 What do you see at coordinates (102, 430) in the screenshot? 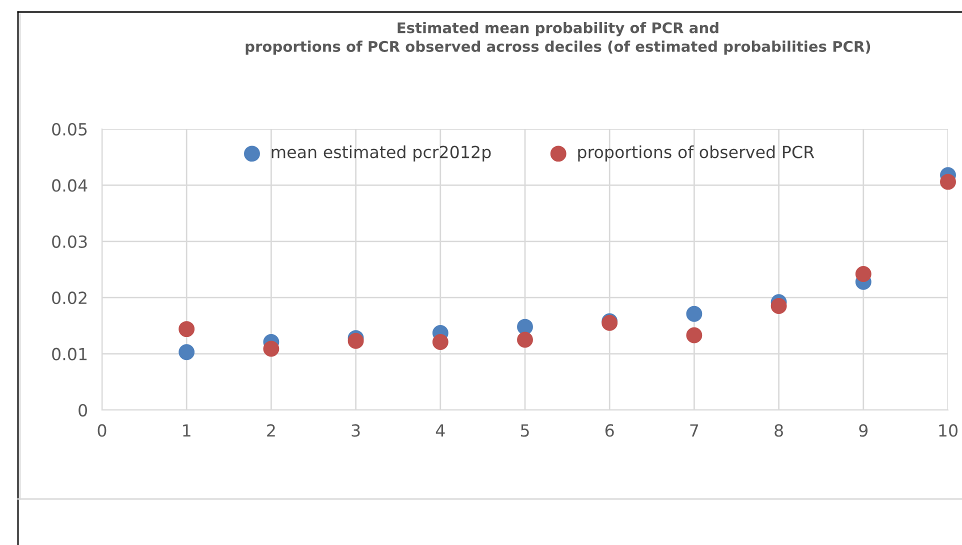
I see `x-tick-label: 0` at bounding box center [102, 430].